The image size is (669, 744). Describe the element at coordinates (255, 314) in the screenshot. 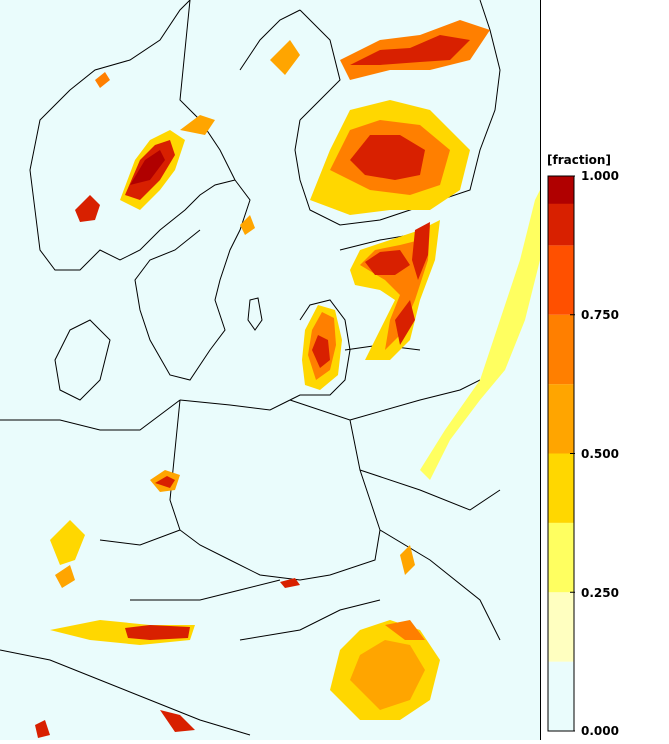

I see `gotland` at that location.